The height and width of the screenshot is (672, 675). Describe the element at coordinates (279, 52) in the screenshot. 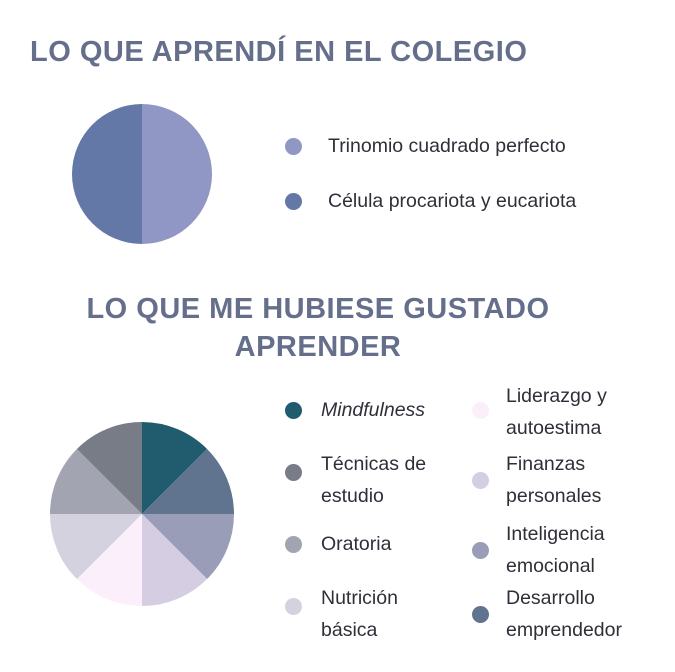

I see `chart-title-1: LO QUE APRENDÍ EN EL COLEGIO` at that location.